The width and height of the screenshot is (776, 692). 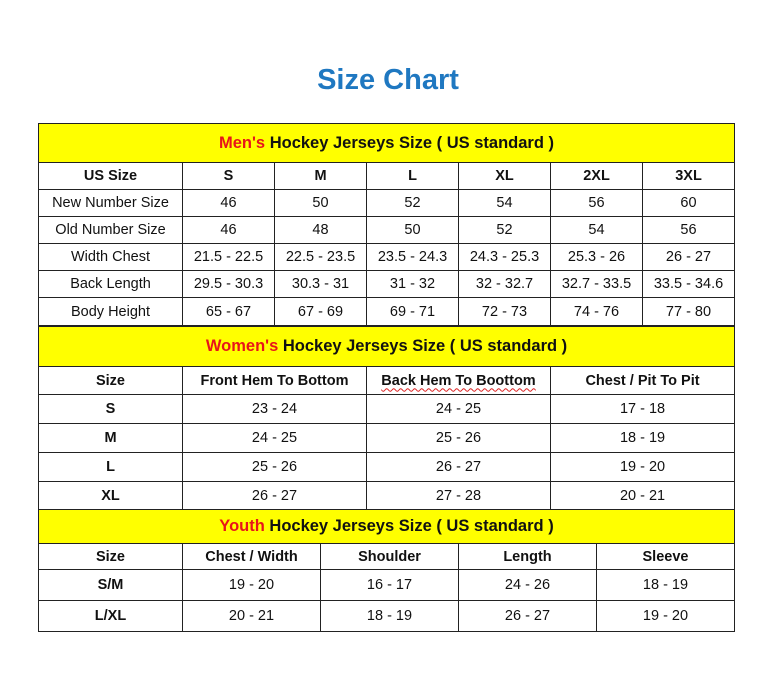 I want to click on row-label: Old Number Size, so click(x=110, y=230).